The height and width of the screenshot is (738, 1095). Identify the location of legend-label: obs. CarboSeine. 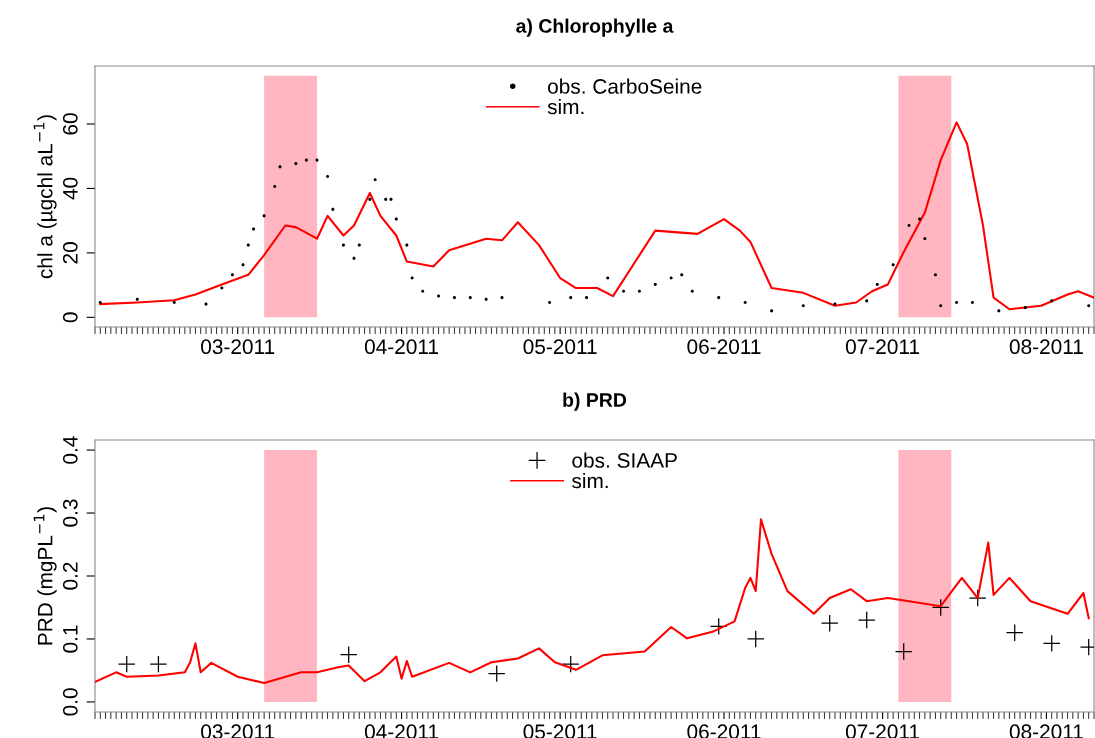
(624, 86).